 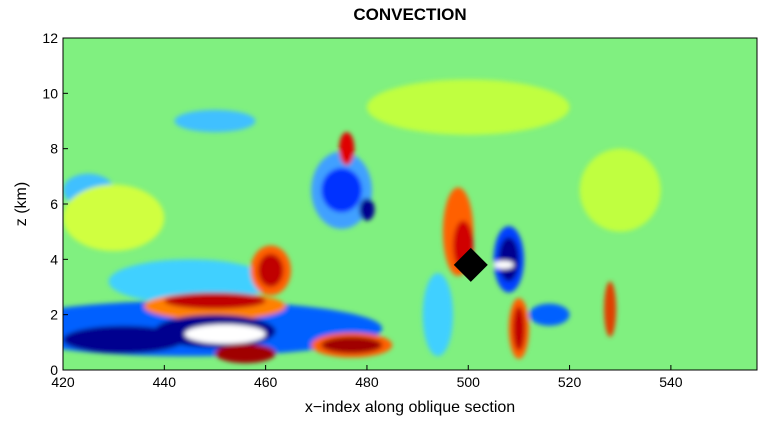 I want to click on x-axis-label: x−index along oblique section, so click(x=410, y=407).